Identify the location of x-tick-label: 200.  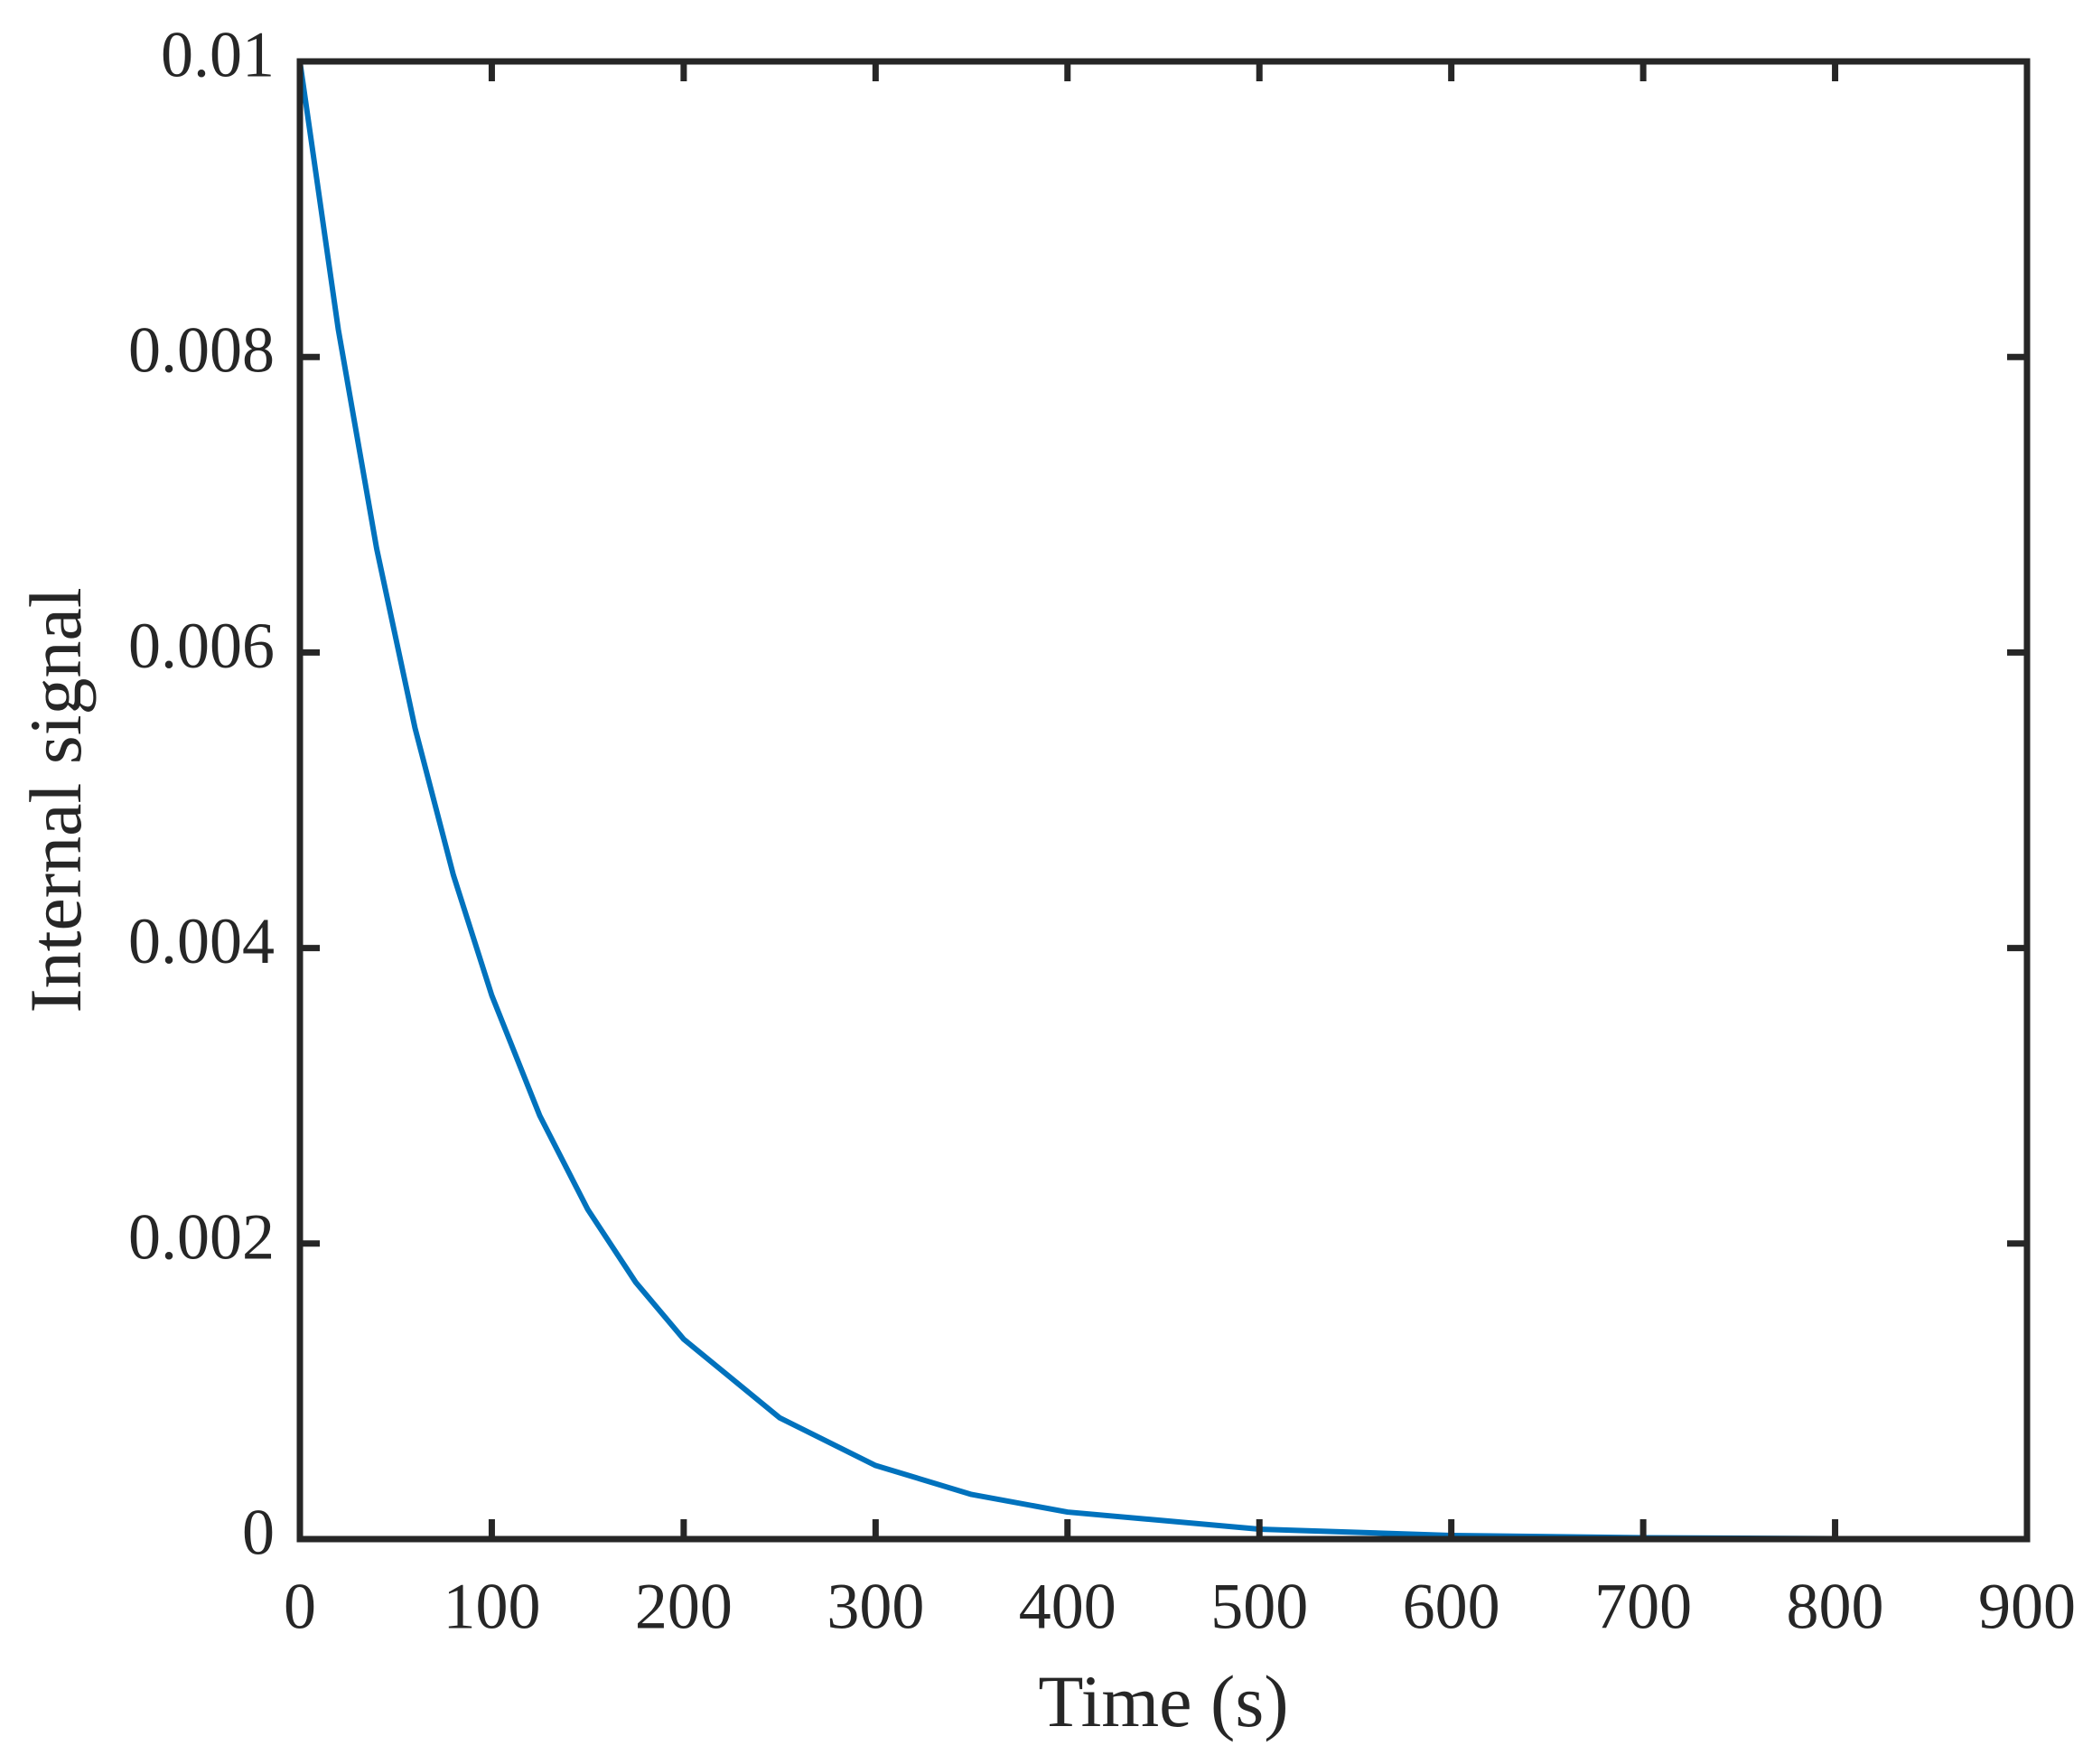
(684, 1607).